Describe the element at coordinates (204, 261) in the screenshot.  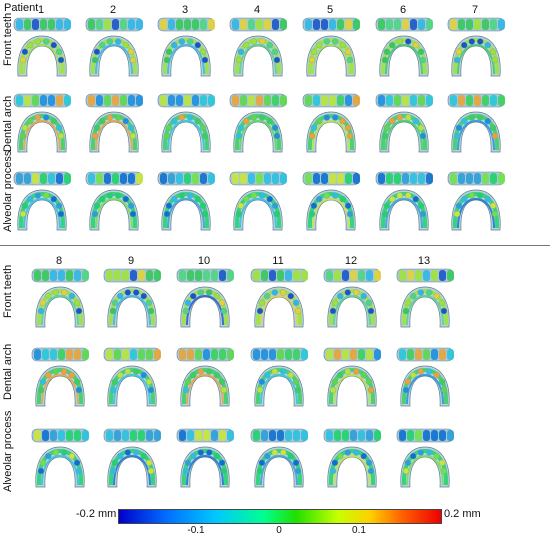
I see `patient-number: 10` at that location.